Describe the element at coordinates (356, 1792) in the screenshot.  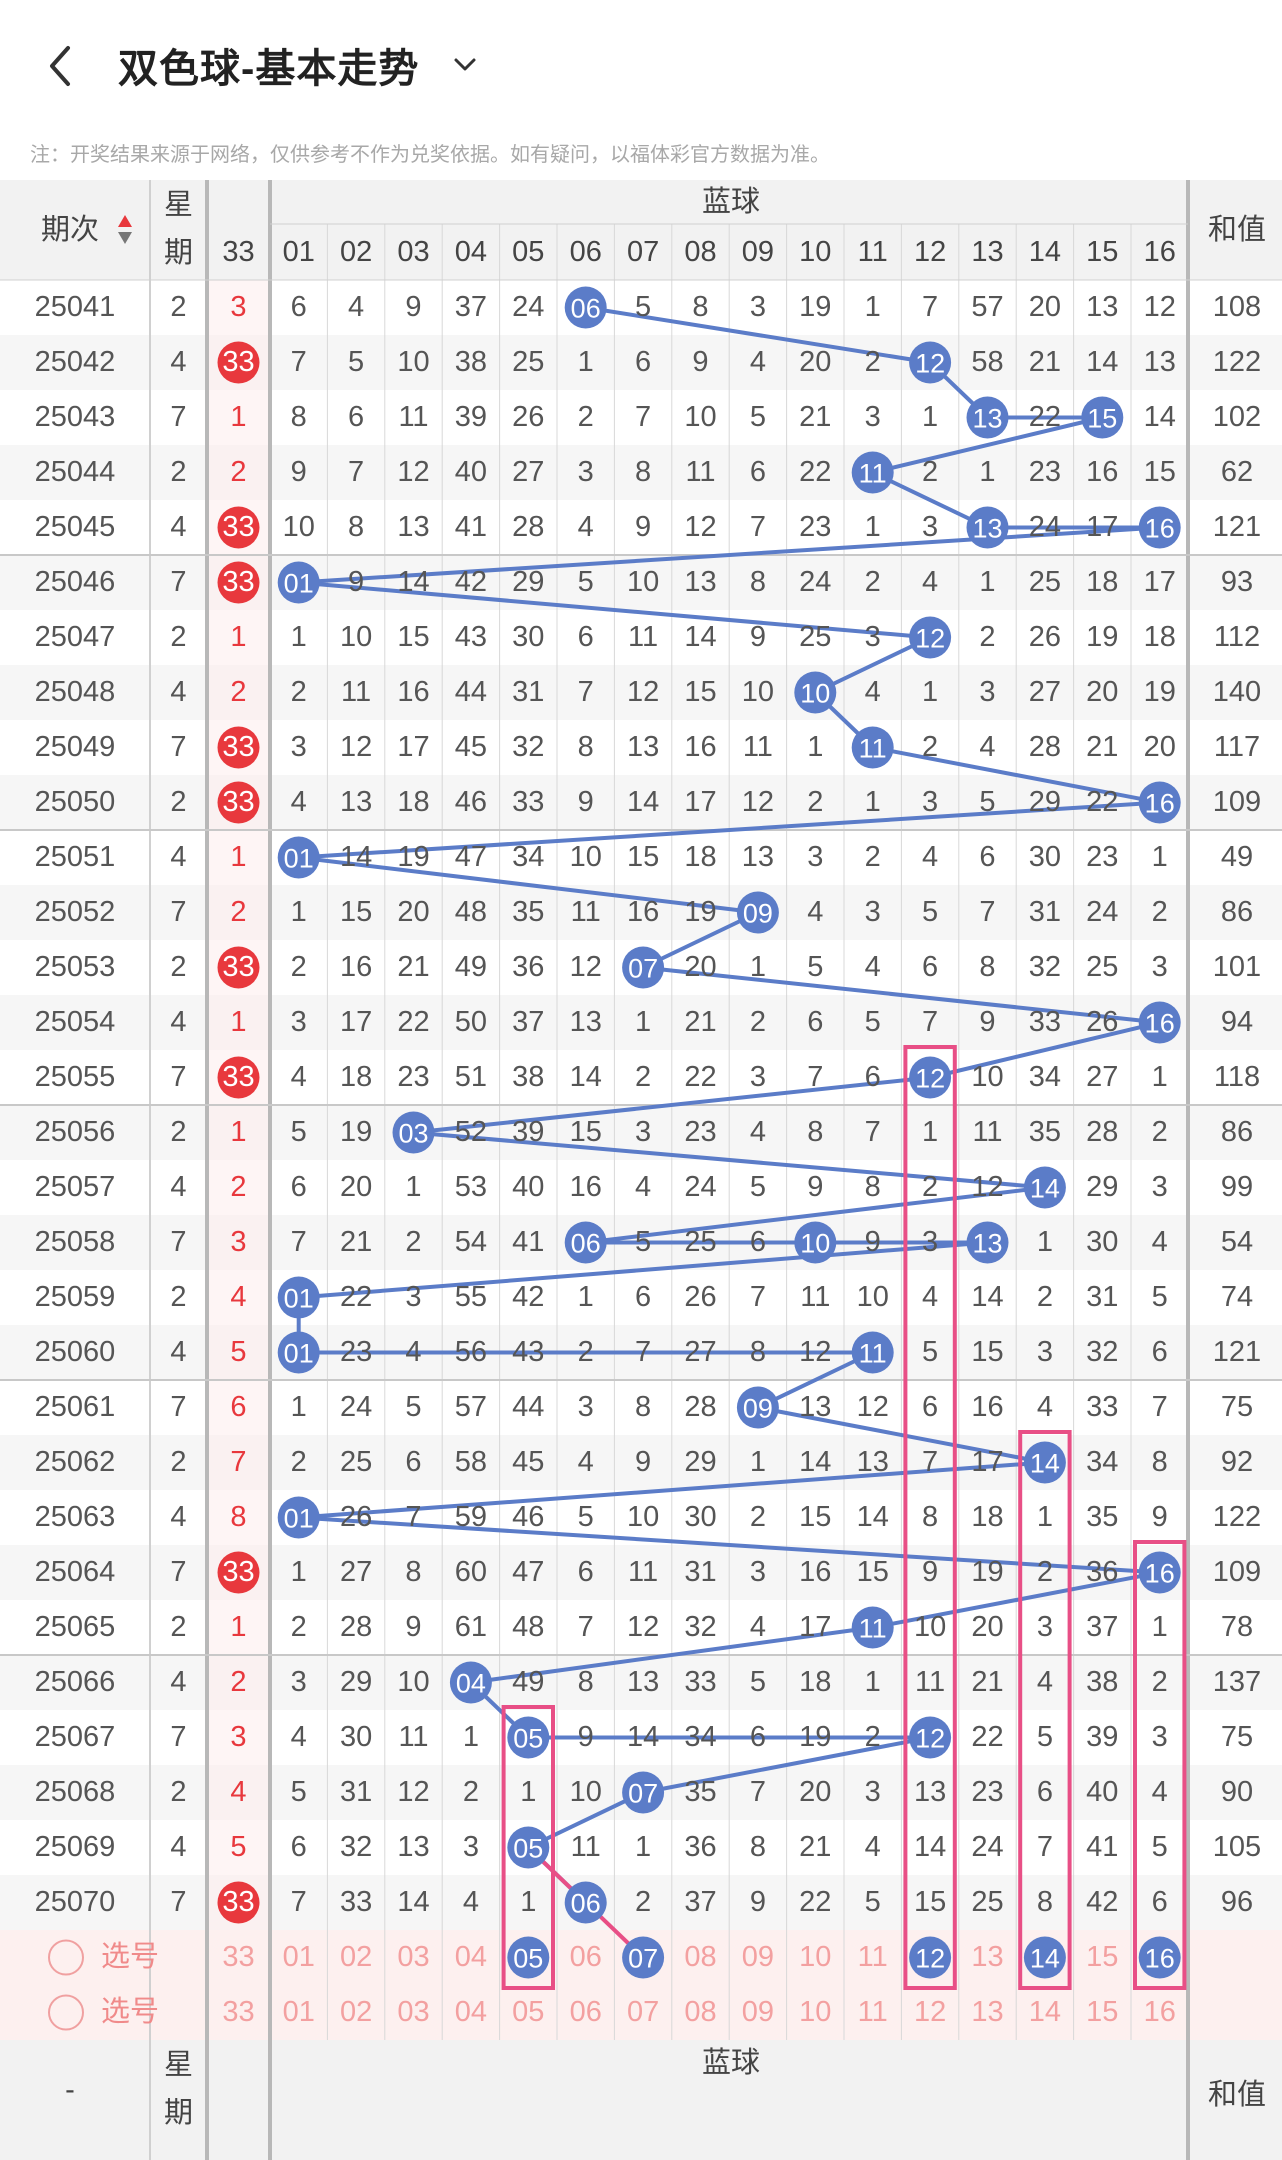
I see `miss-value: 31` at that location.